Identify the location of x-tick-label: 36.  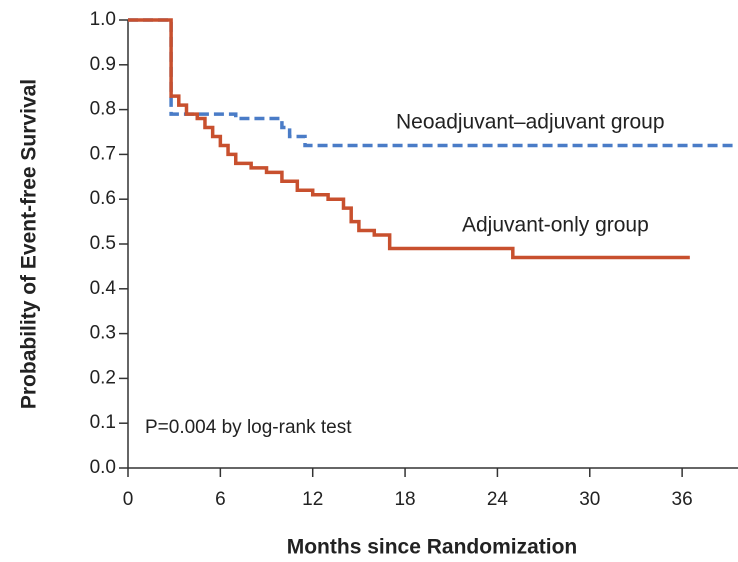
(682, 499).